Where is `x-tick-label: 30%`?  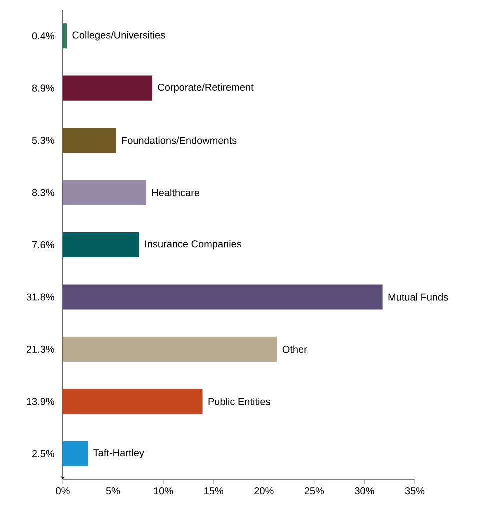
x-tick-label: 30% is located at coordinates (364, 491).